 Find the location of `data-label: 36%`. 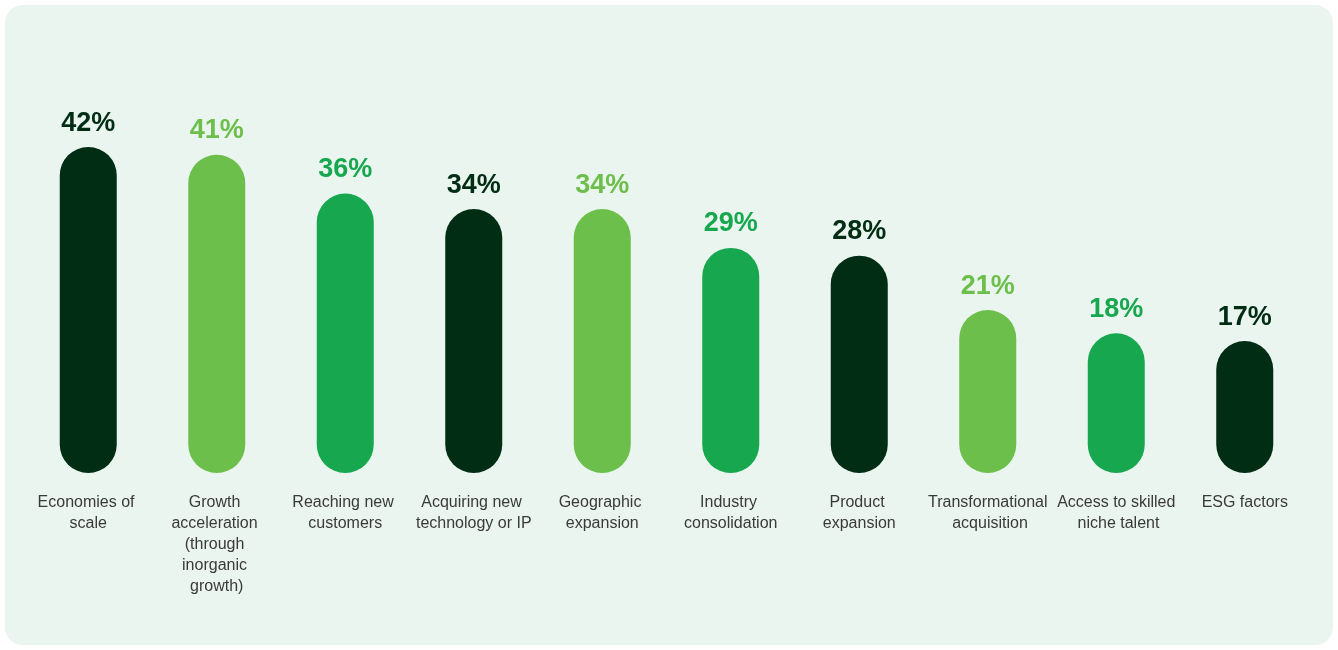

data-label: 36% is located at coordinates (345, 168).